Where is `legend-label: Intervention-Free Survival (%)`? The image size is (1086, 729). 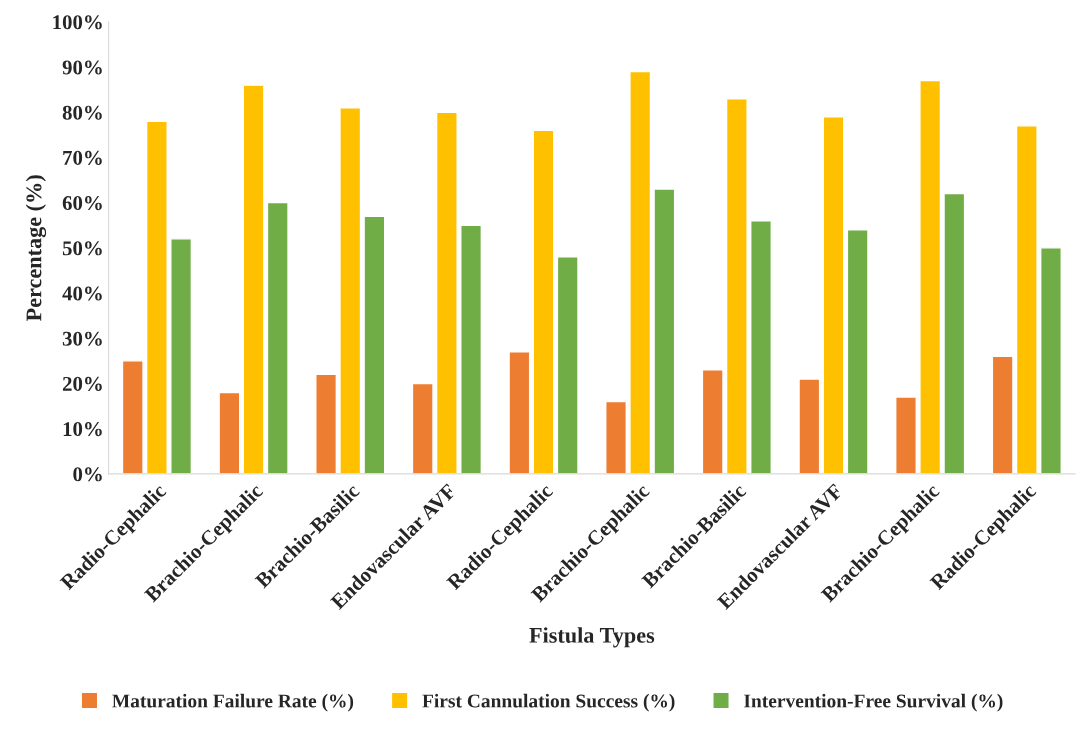
legend-label: Intervention-Free Survival (%) is located at coordinates (873, 702).